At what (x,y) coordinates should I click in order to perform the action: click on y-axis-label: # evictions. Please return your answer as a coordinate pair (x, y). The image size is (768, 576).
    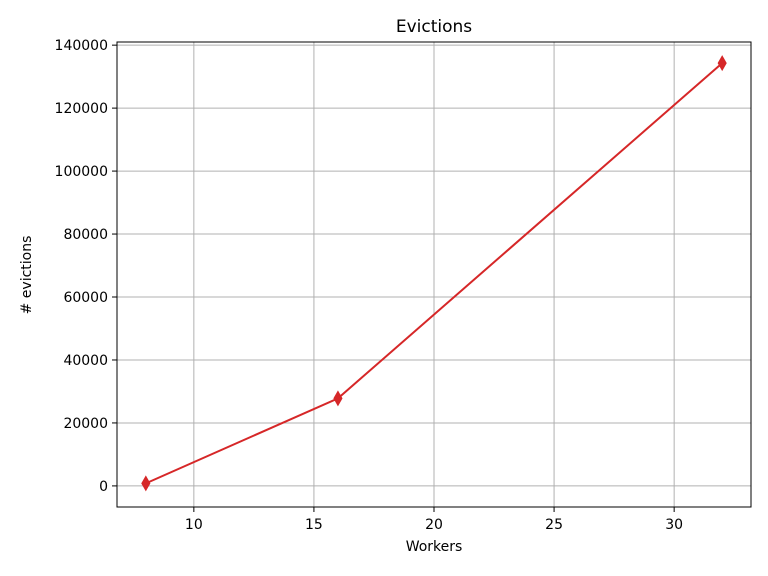
    Looking at the image, I should click on (27, 275).